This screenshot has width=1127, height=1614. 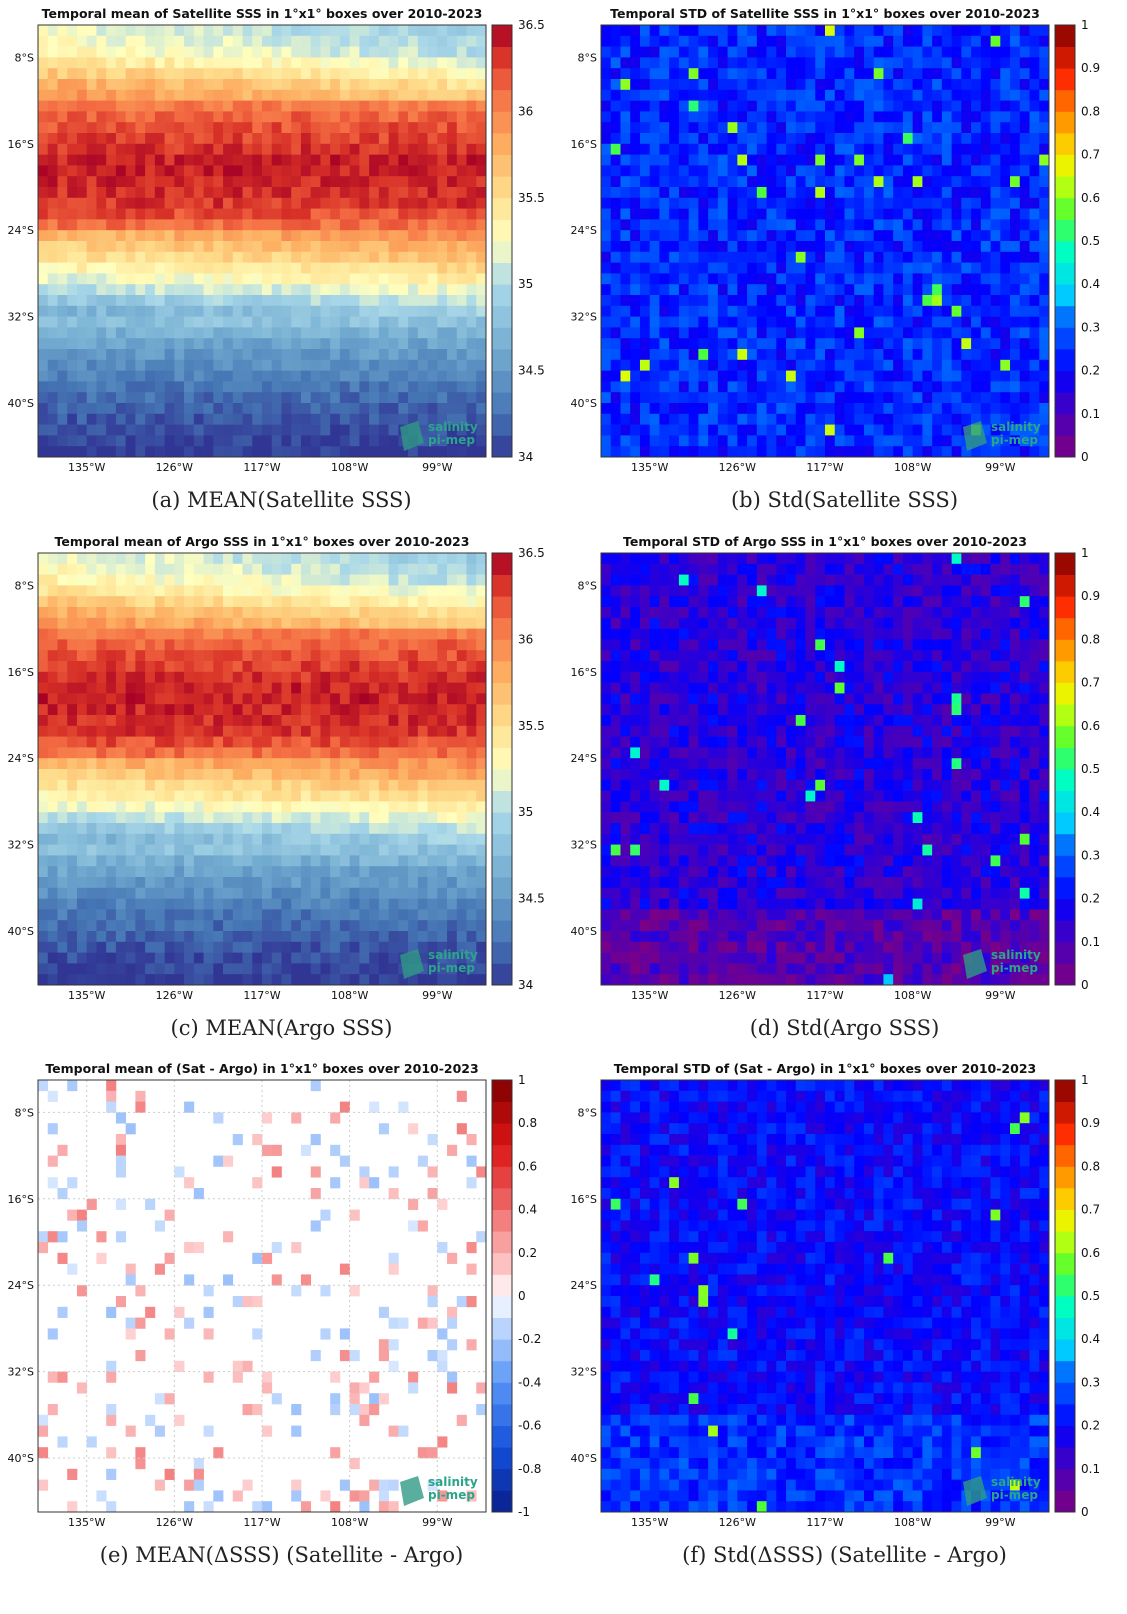 What do you see at coordinates (502, 381) in the screenshot?
I see `colorbar-segment` at bounding box center [502, 381].